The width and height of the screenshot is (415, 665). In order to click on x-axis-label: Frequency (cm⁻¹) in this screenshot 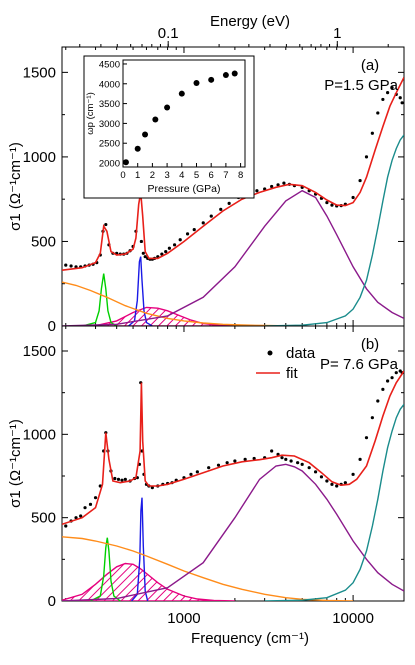, I will do `click(250, 638)`.